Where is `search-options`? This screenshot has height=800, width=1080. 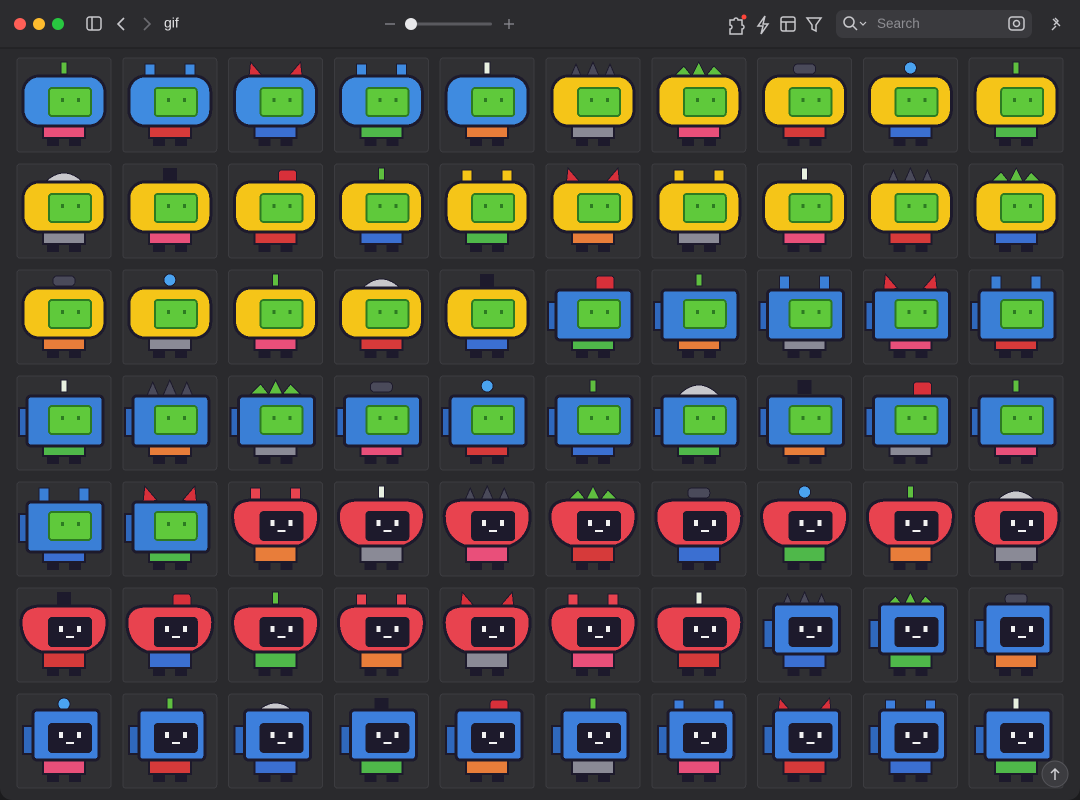 search-options is located at coordinates (863, 23).